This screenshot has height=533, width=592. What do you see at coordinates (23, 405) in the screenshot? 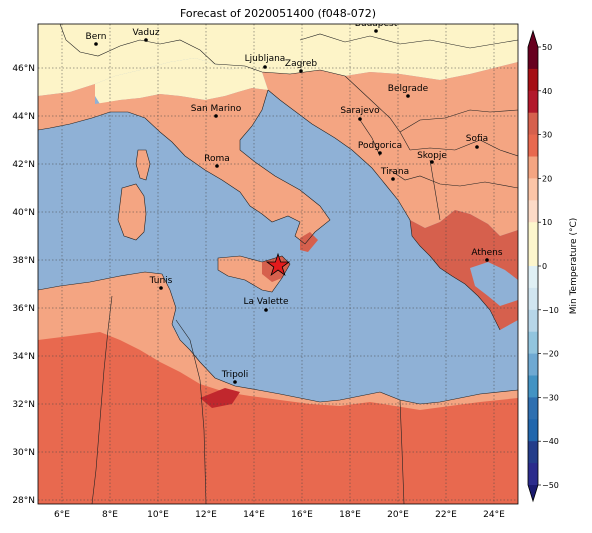
I see `y-tick-label: 32°N` at bounding box center [23, 405].